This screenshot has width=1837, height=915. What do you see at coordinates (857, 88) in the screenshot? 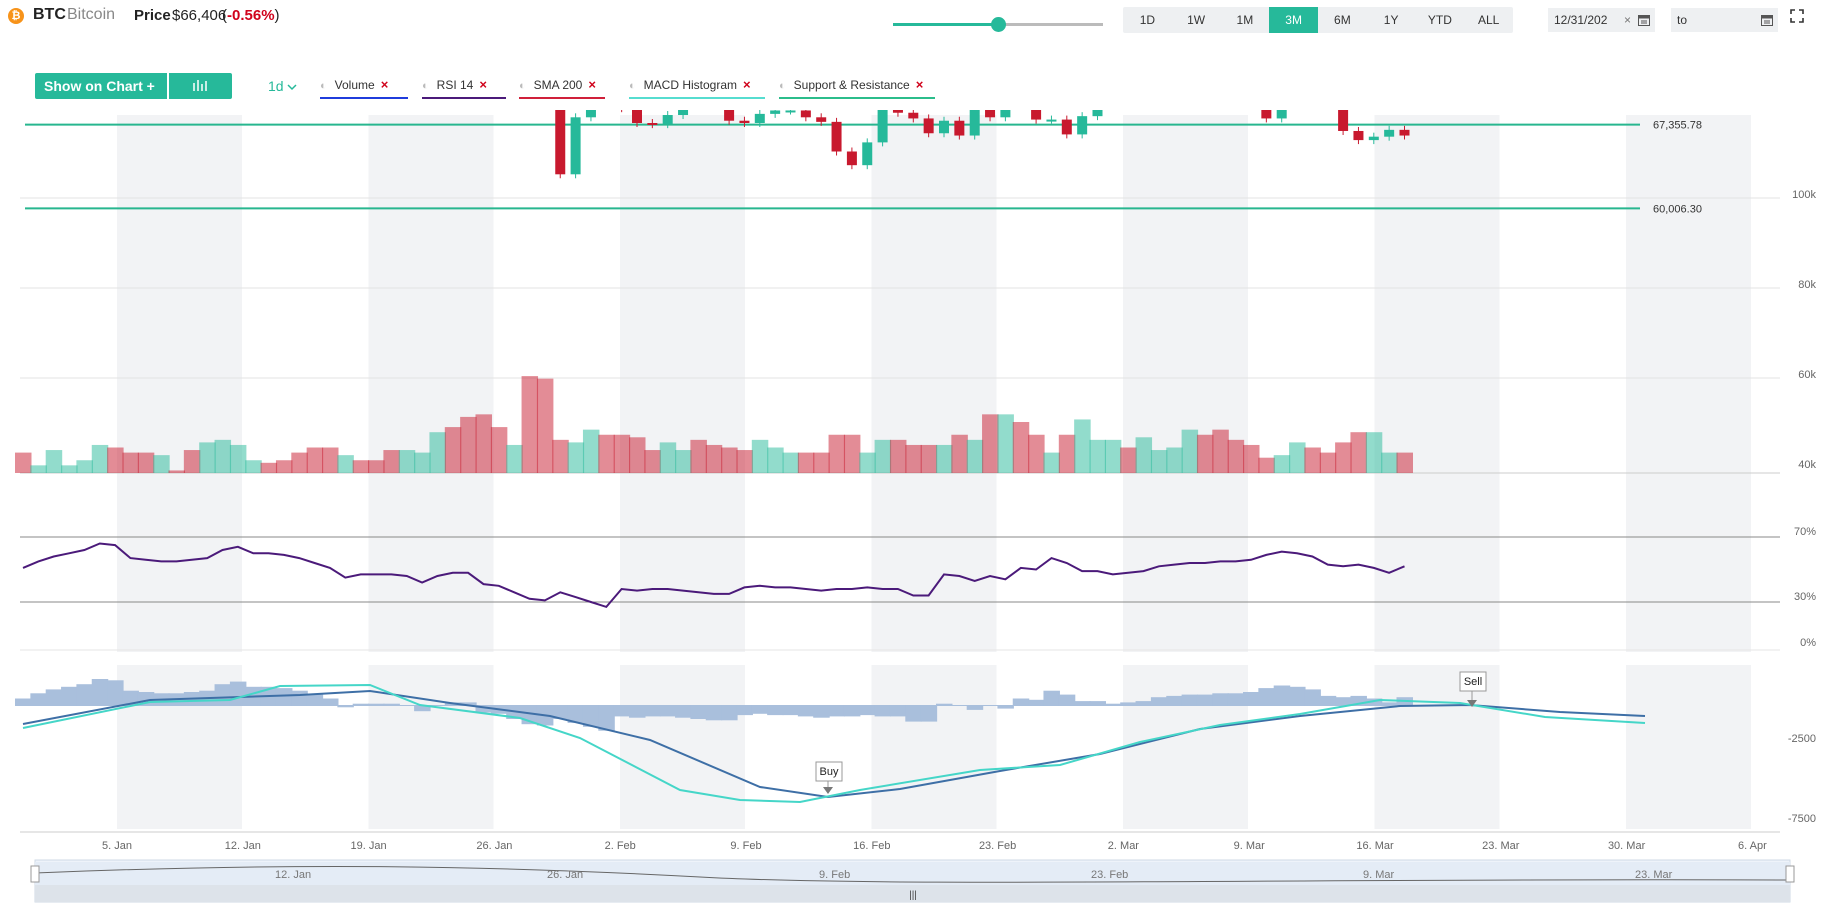
I see `indicator-pill-support-resistance: ◐ Support & Resistance ×` at bounding box center [857, 88].